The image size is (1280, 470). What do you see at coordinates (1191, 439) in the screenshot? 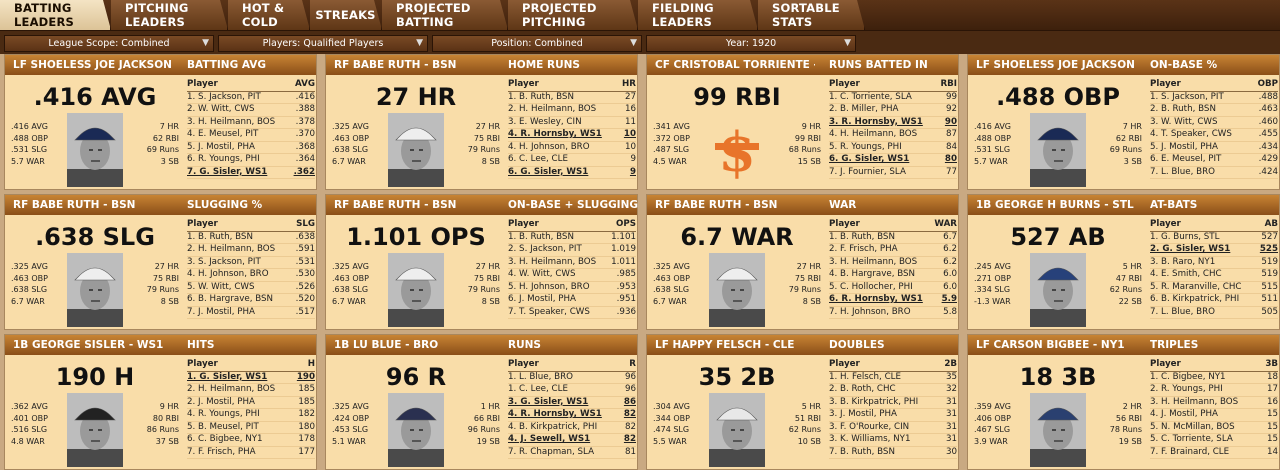
I see `player-name: 5. C. Torriente, SLA` at bounding box center [1191, 439].